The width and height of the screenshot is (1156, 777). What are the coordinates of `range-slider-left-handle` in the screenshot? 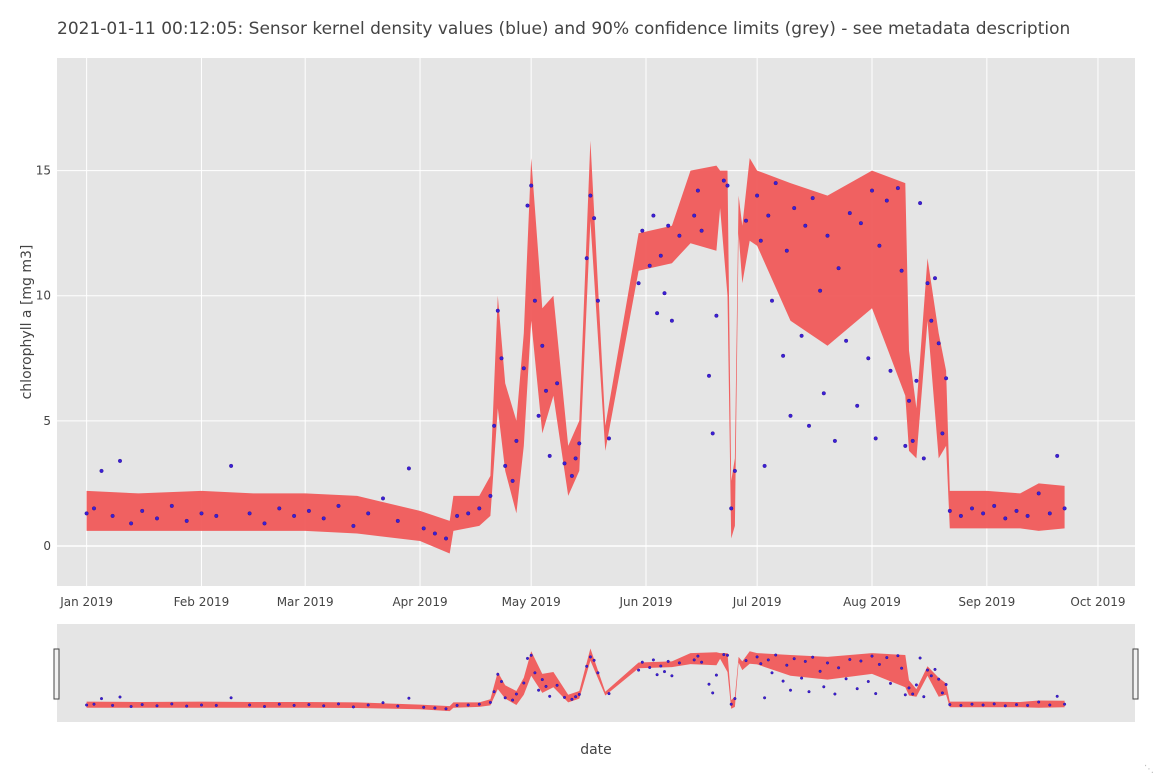 It's located at (56, 674).